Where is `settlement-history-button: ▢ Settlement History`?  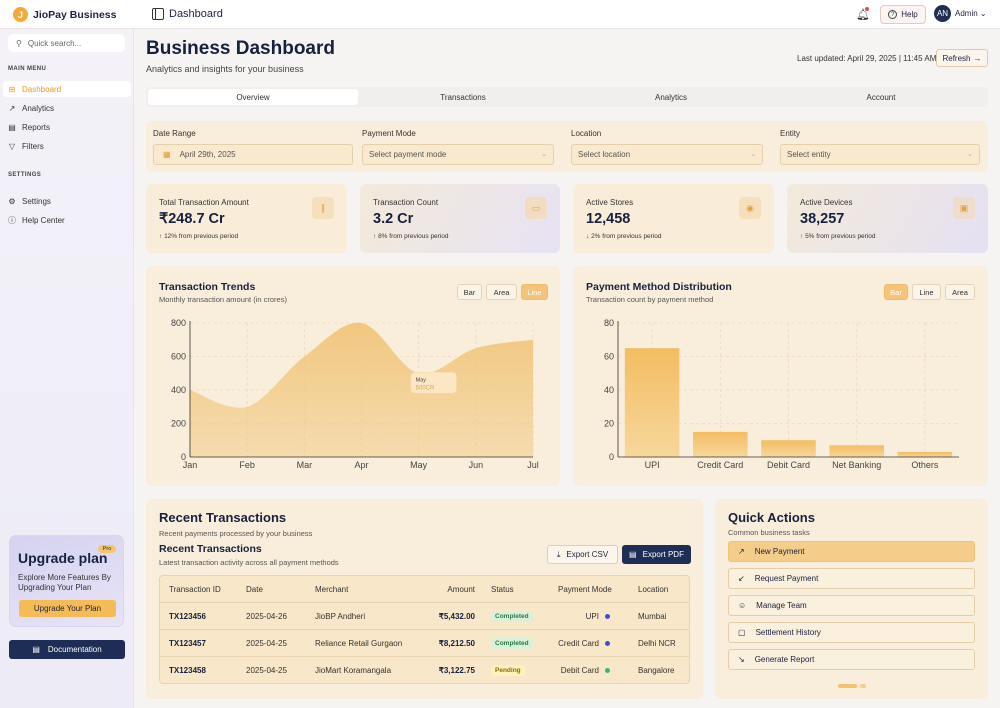 settlement-history-button: ▢ Settlement History is located at coordinates (851, 632).